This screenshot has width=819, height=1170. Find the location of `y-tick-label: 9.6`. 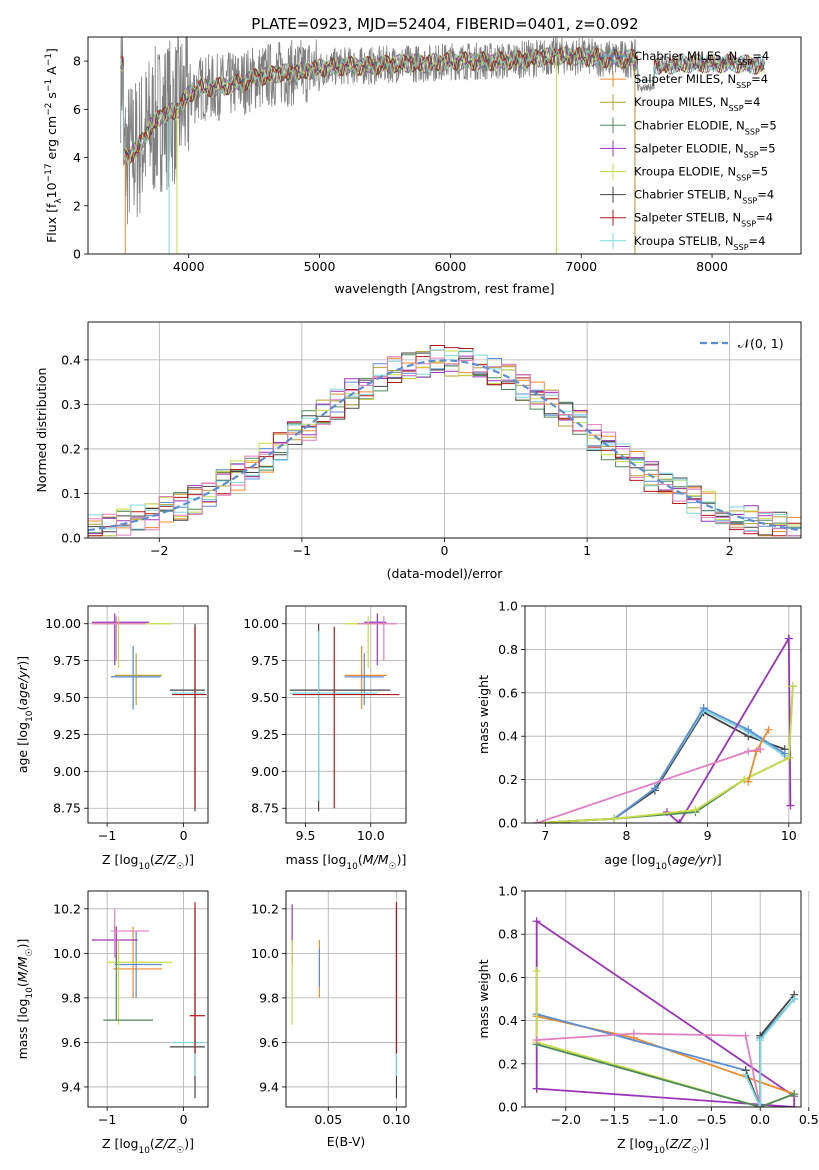

y-tick-label: 9.6 is located at coordinates (71, 1042).